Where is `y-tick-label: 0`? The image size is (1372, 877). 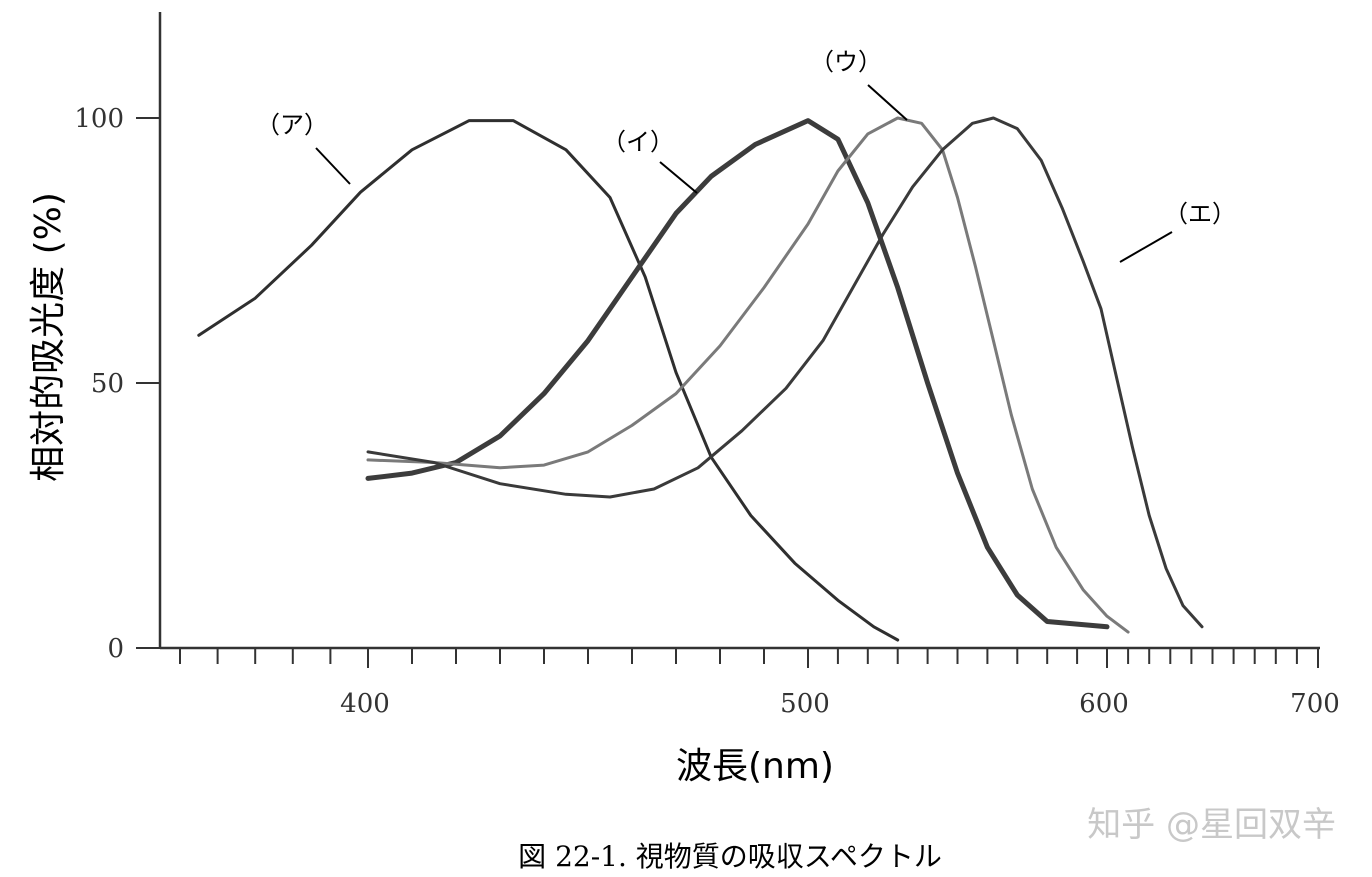
y-tick-label: 0 is located at coordinates (115, 649).